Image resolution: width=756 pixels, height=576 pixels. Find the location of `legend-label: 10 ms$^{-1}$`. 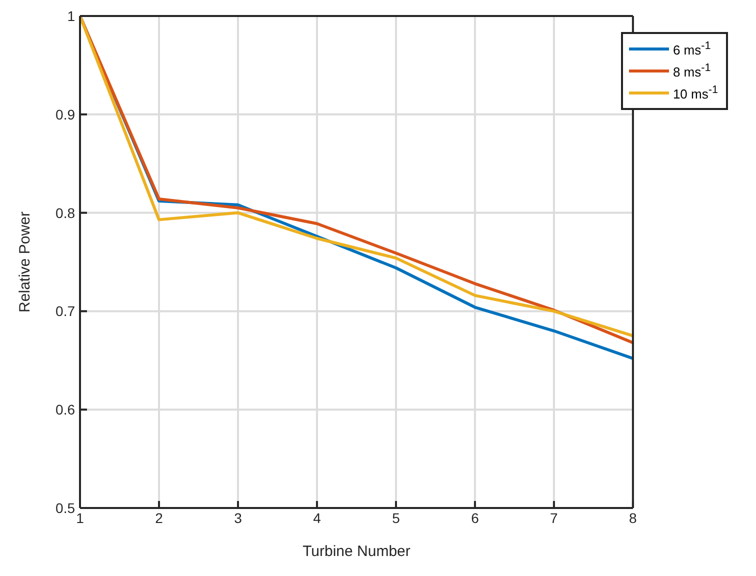

legend-label: 10 ms$^{-1}$ is located at coordinates (695, 93).